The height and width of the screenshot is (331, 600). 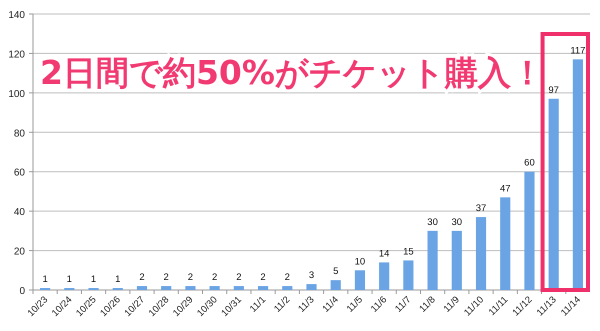 What do you see at coordinates (335, 272) in the screenshot?
I see `data-label: 5` at bounding box center [335, 272].